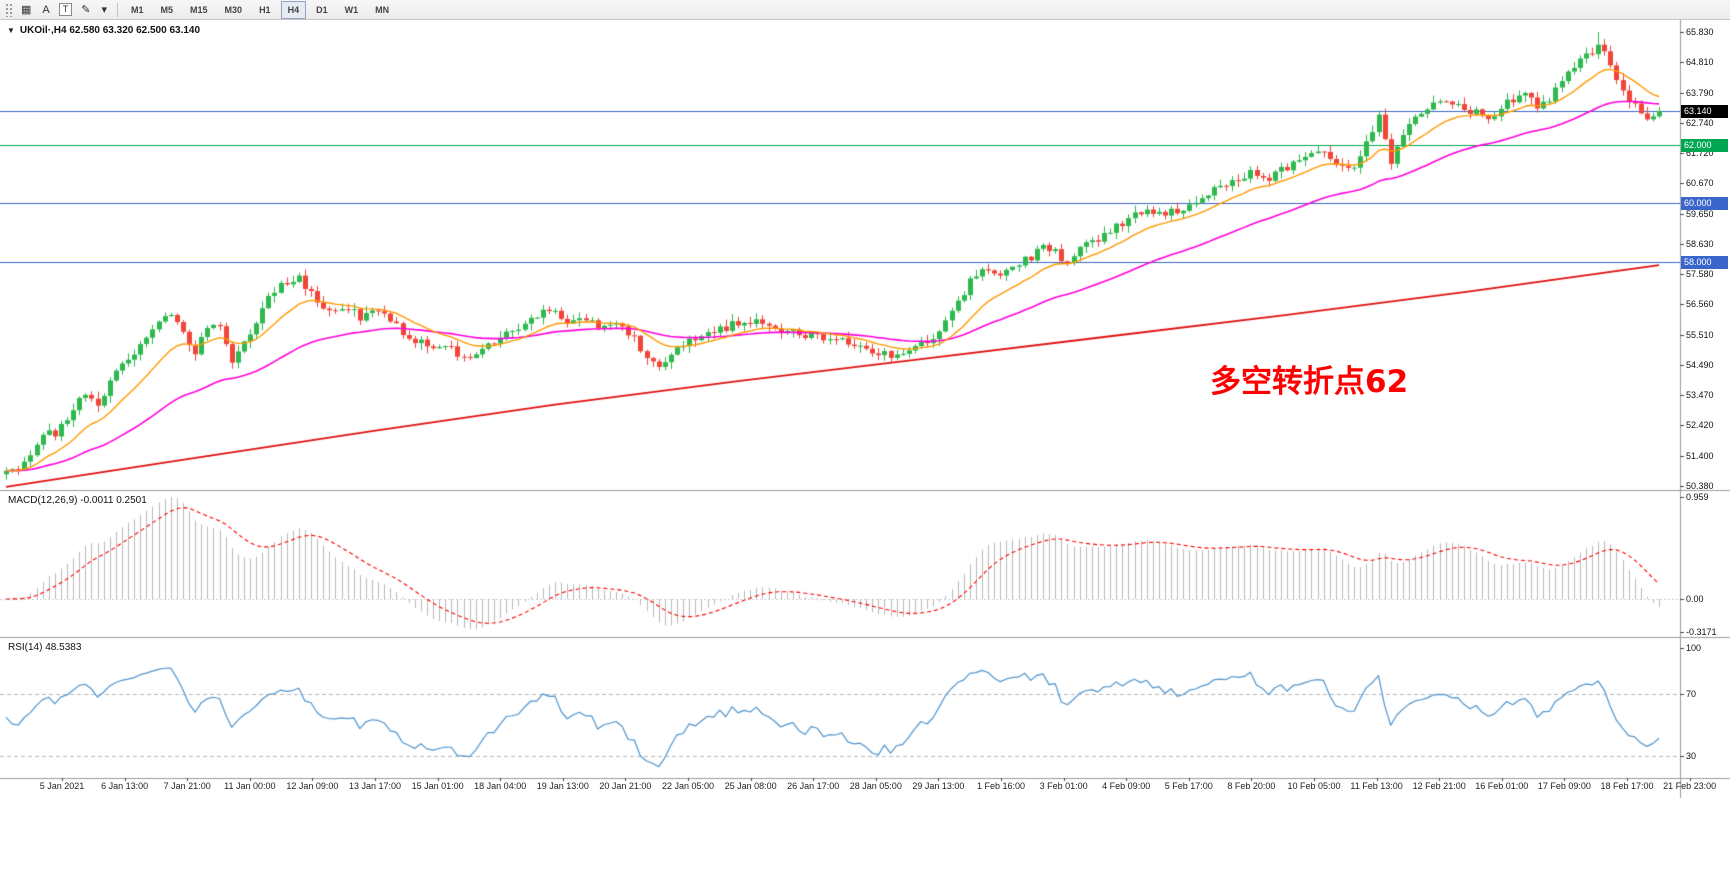  Describe the element at coordinates (312, 786) in the screenshot. I see `date-label: 12 Jan 09:00` at that location.